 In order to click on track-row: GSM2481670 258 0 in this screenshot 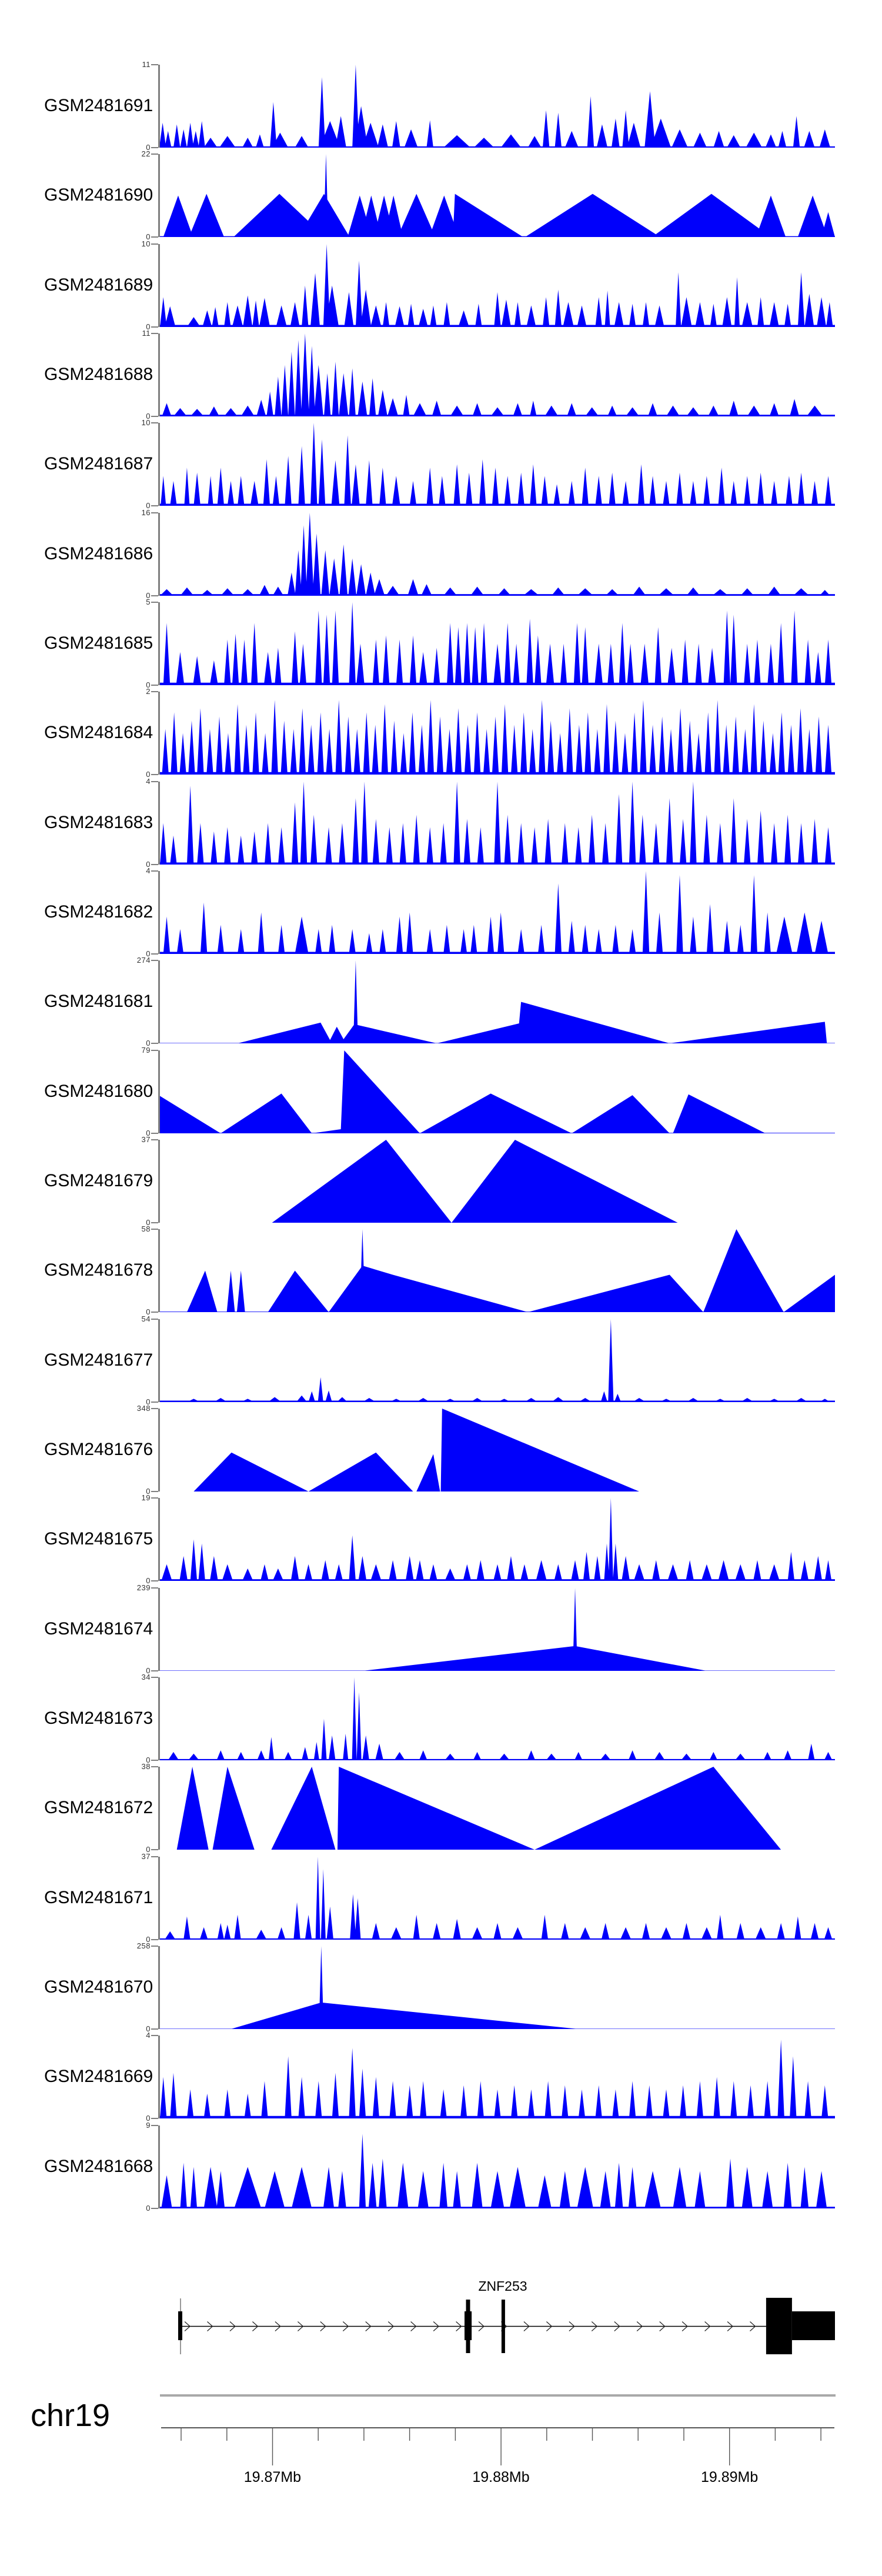, I will do `click(441, 1988)`.